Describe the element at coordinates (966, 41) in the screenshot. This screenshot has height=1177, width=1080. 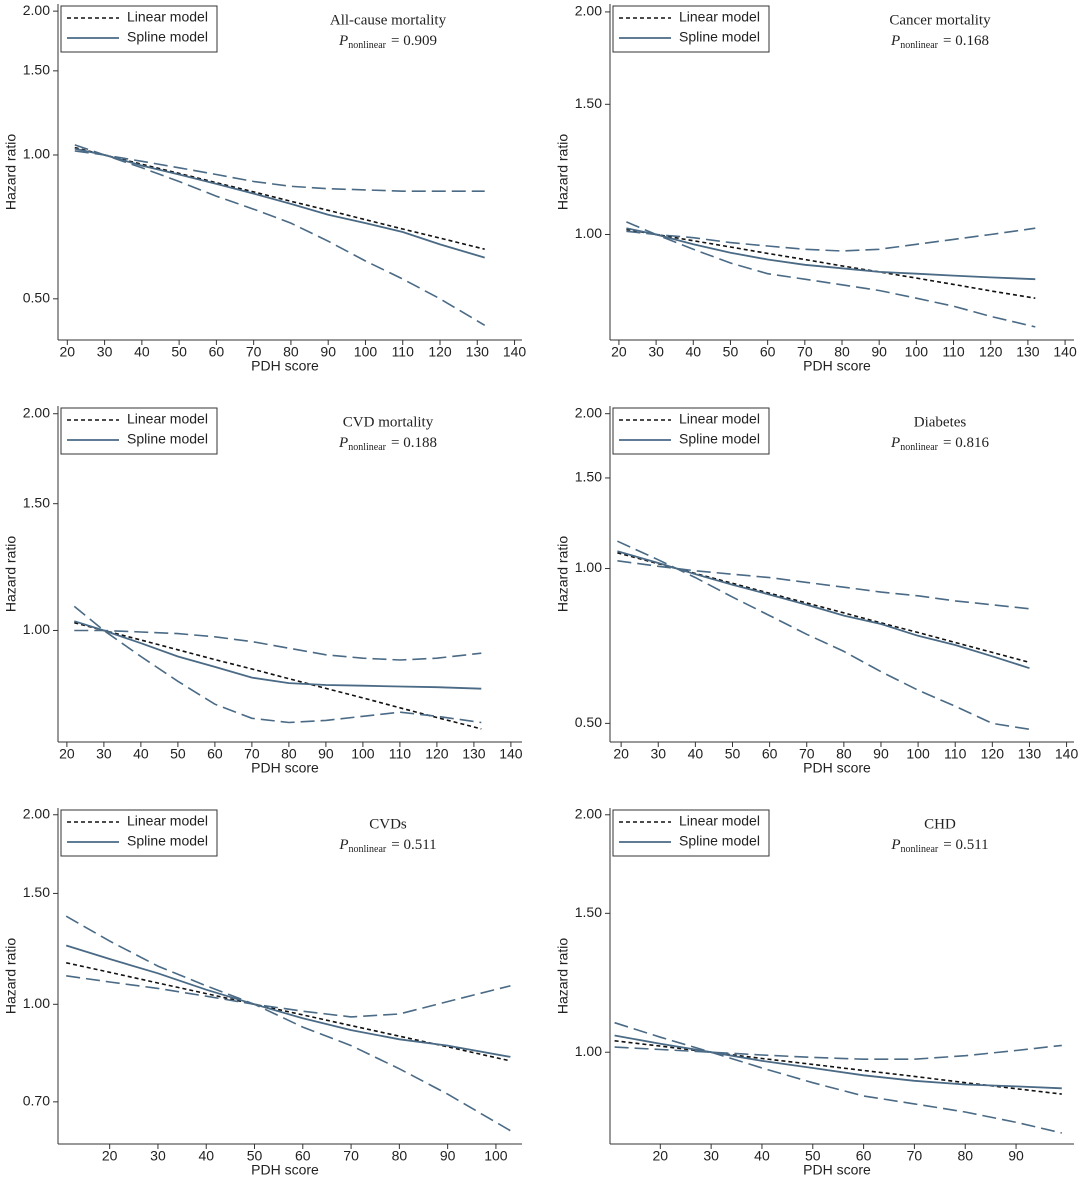
I see `p-value: = 0.168` at that location.